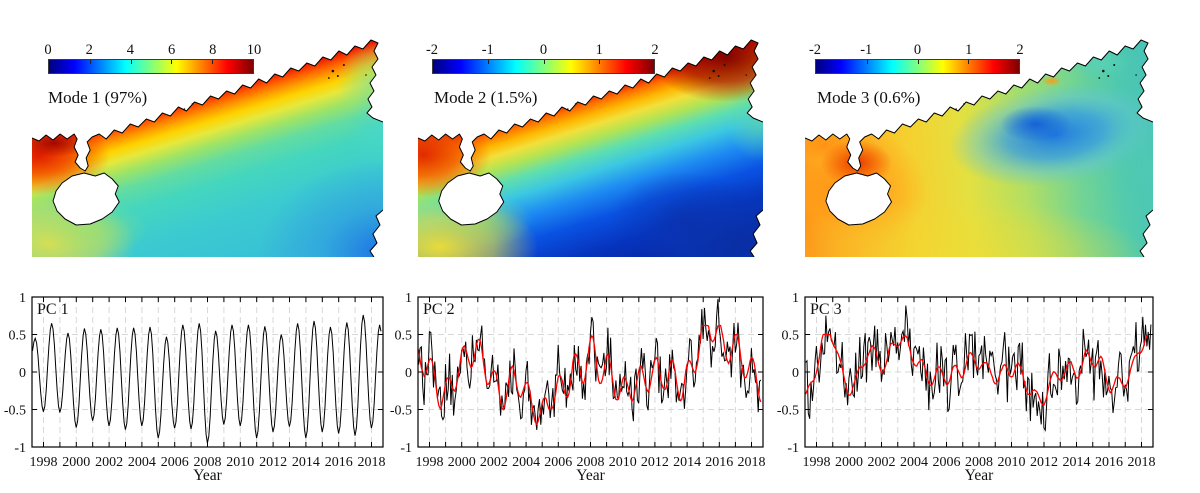  I want to click on pc3-smoothed-line, so click(978, 369).